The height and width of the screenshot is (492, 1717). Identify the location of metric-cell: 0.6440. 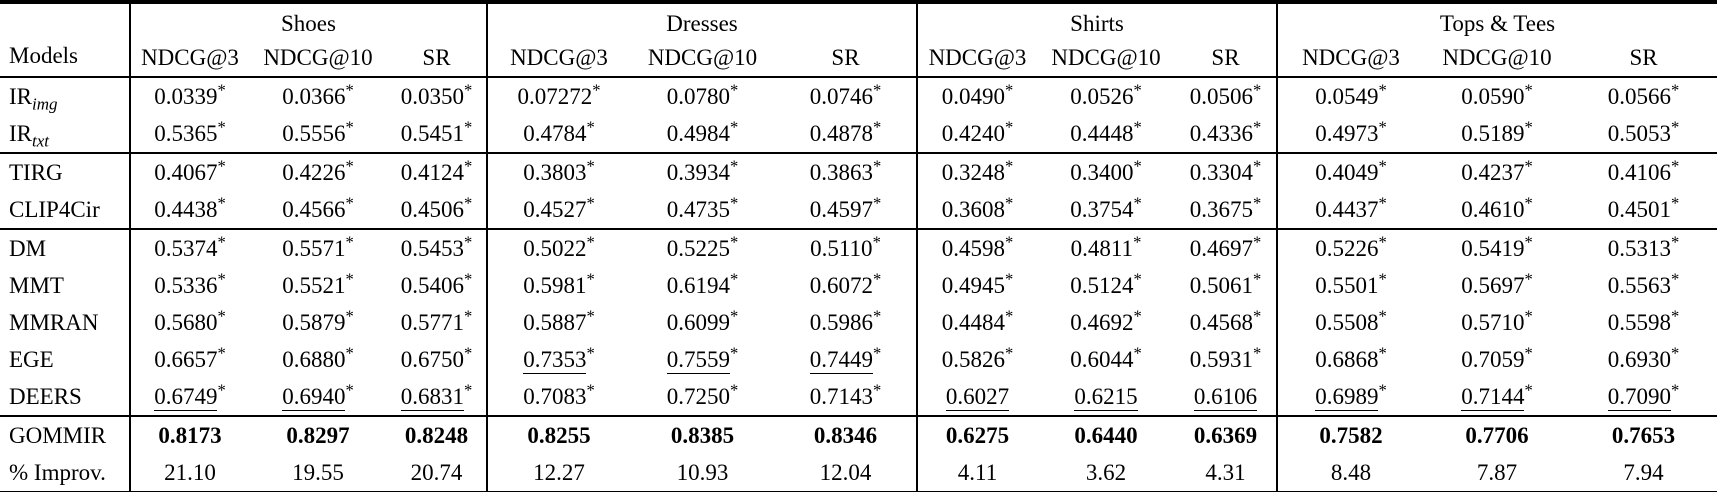
(1106, 435).